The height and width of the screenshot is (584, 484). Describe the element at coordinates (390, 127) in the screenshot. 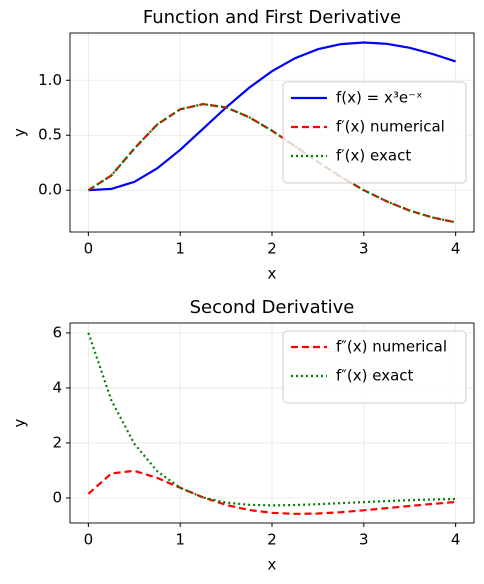

I see `legend-label: f′(x) numerical` at that location.